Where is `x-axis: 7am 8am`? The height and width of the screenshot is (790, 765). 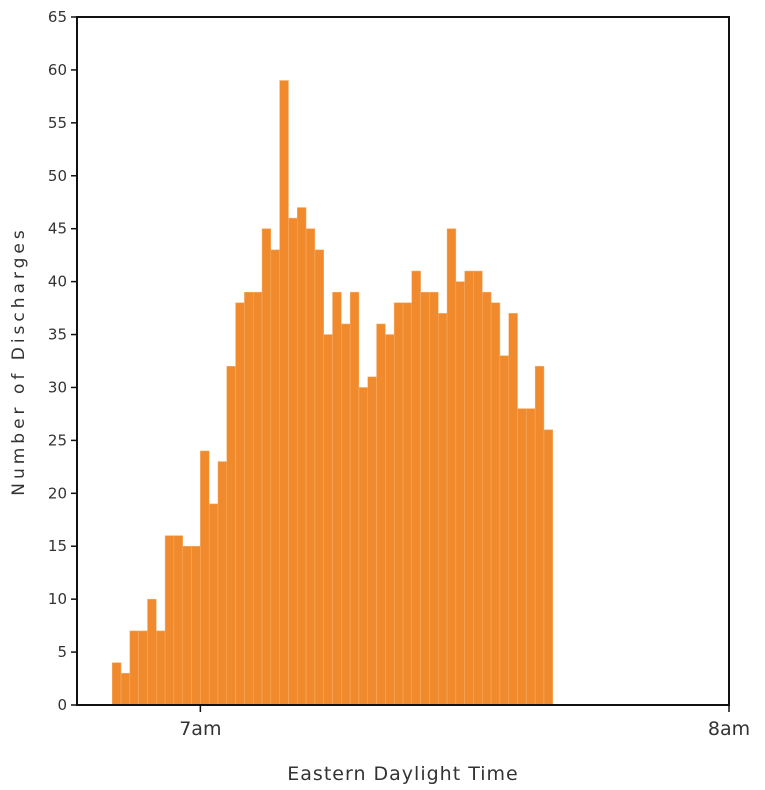 x-axis: 7am 8am is located at coordinates (464, 722).